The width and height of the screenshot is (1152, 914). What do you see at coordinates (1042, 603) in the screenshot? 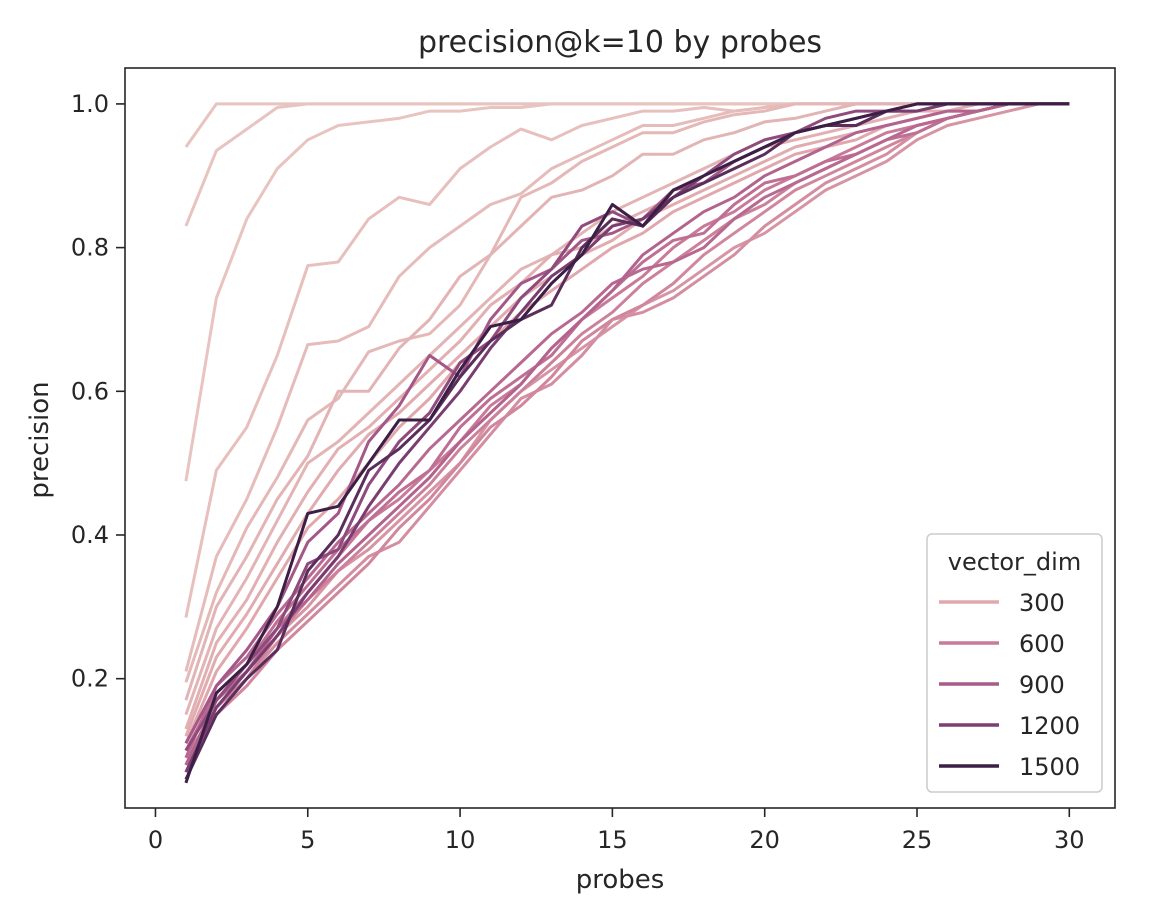
I see `legend-label-0: 300` at bounding box center [1042, 603].